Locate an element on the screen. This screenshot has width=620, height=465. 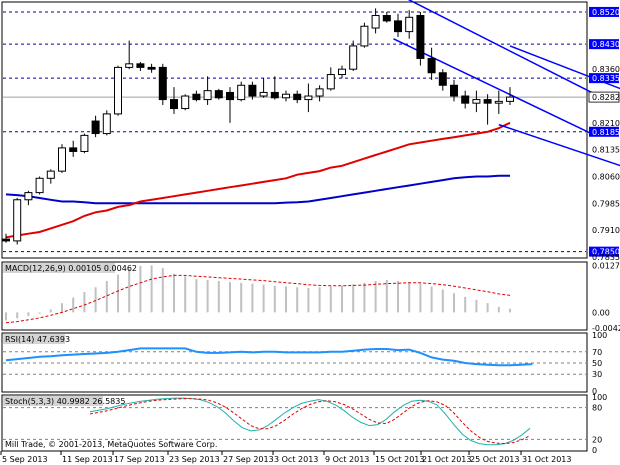
y-tick-label: 0.8060 is located at coordinates (606, 177).